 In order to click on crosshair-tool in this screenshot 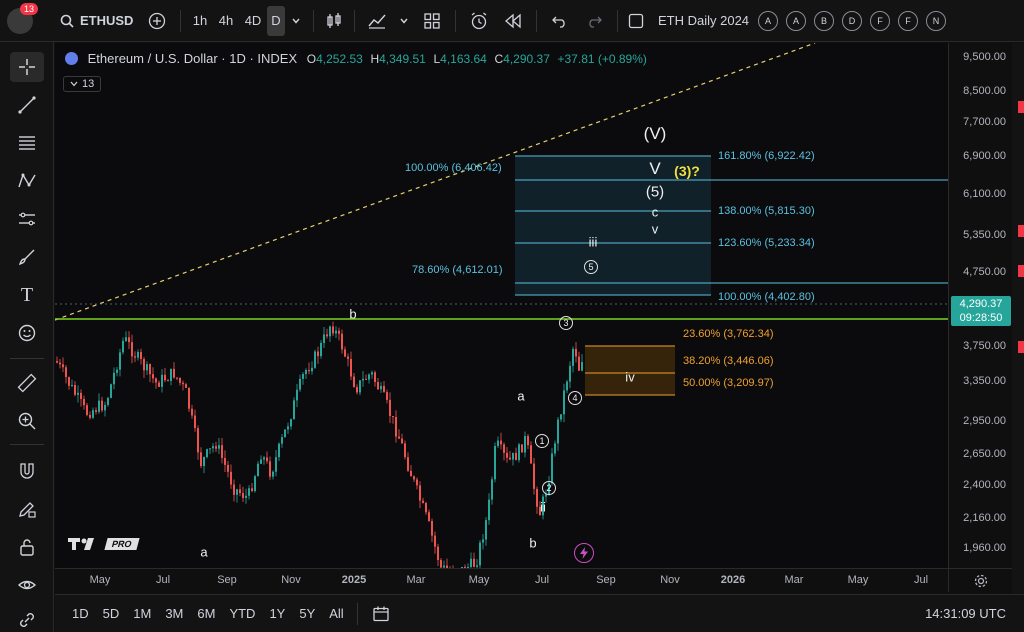, I will do `click(27, 67)`.